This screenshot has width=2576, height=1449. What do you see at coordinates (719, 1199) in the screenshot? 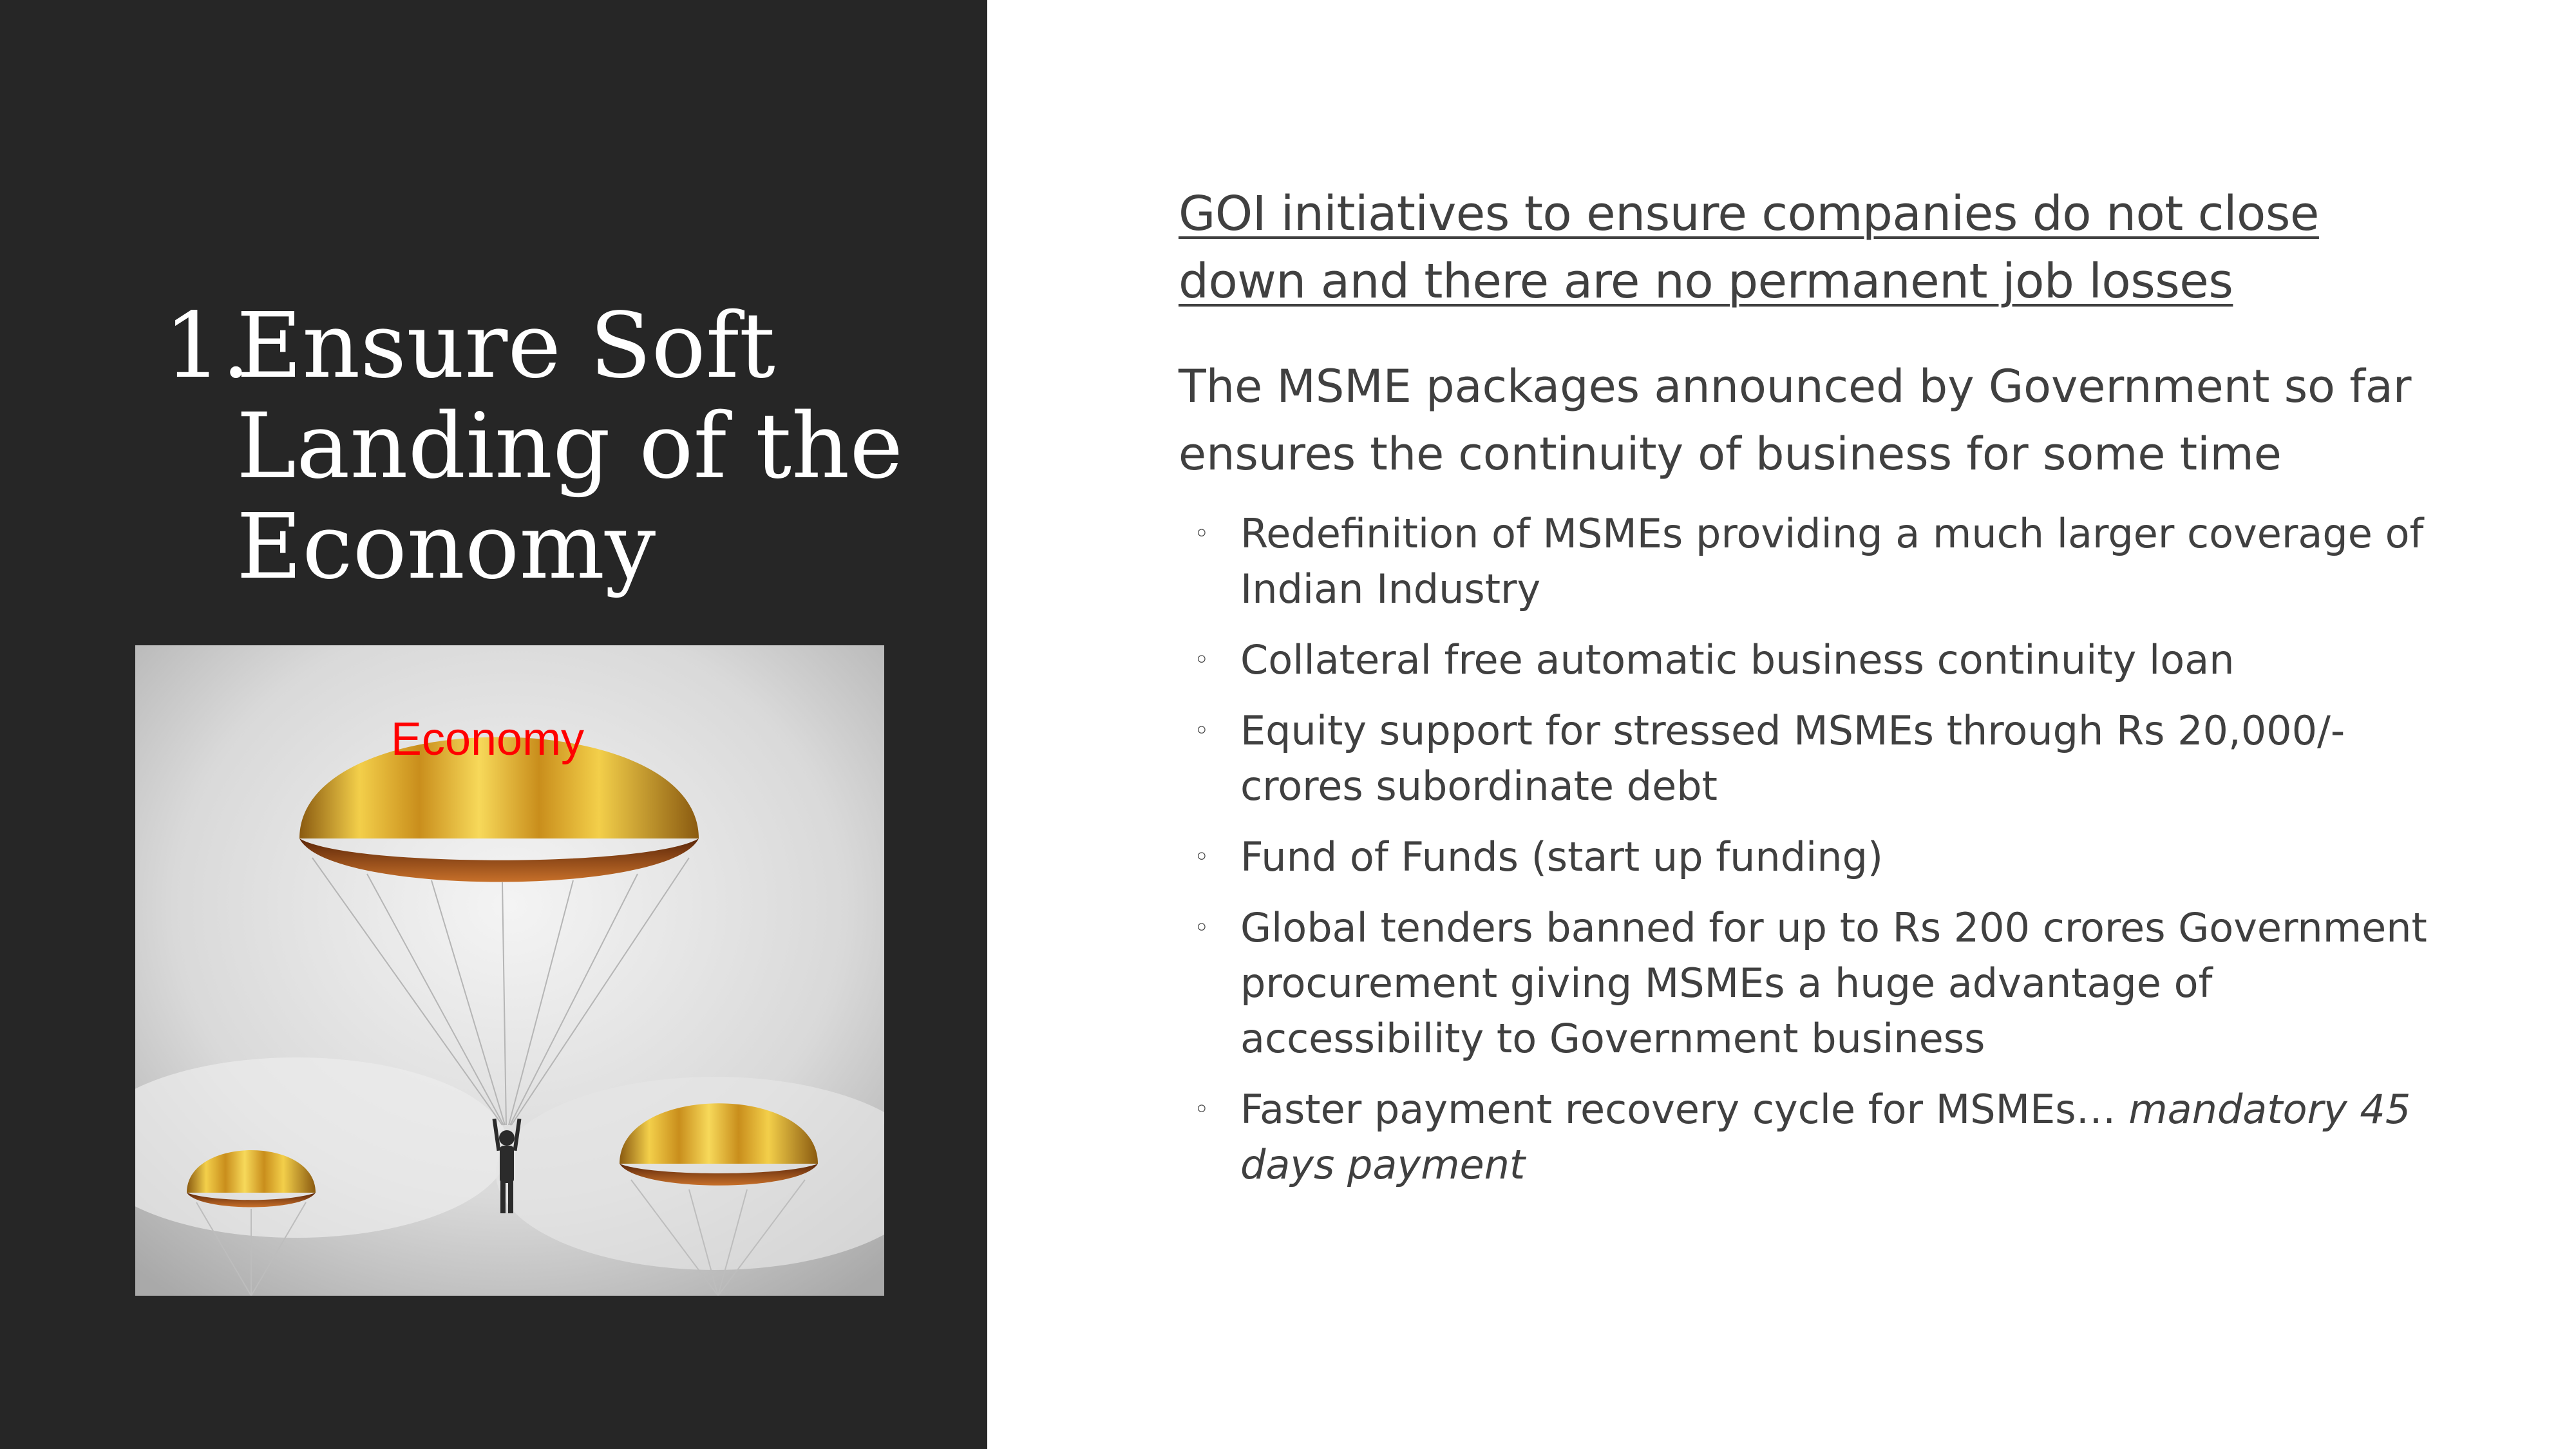
I see `parachute-medium` at bounding box center [719, 1199].